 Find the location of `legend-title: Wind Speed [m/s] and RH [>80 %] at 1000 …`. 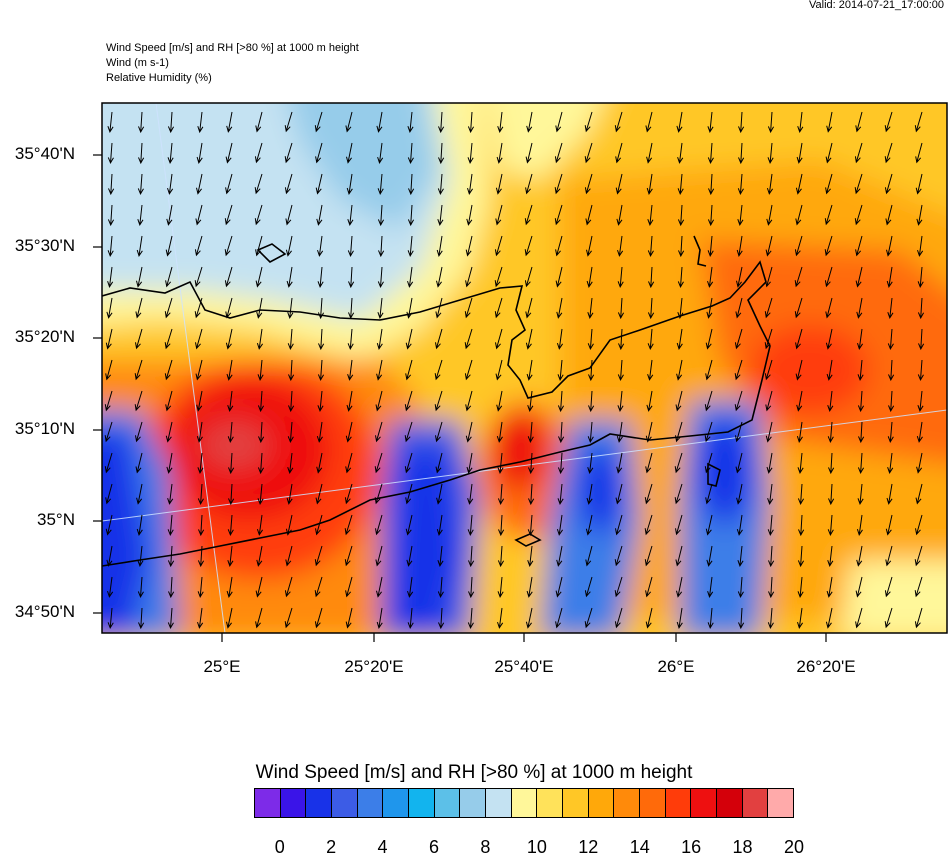

legend-title: Wind Speed [m/s] and RH [>80 %] at 1000 … is located at coordinates (474, 773).